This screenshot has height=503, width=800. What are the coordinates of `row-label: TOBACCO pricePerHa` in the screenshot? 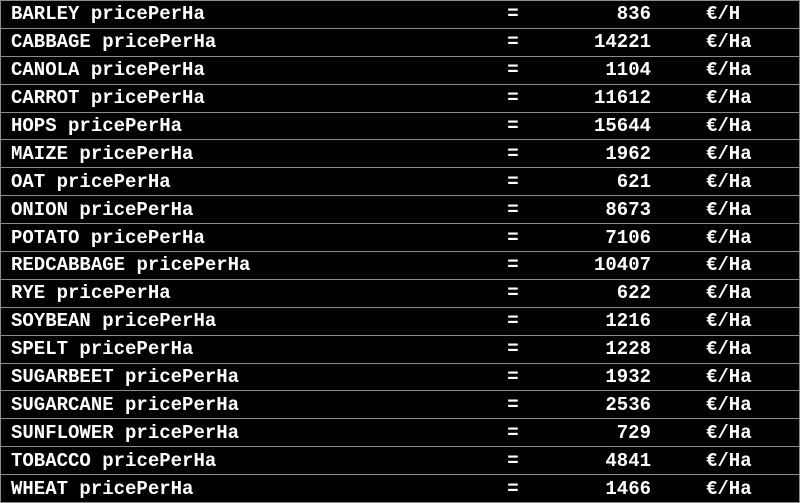 It's located at (258, 461).